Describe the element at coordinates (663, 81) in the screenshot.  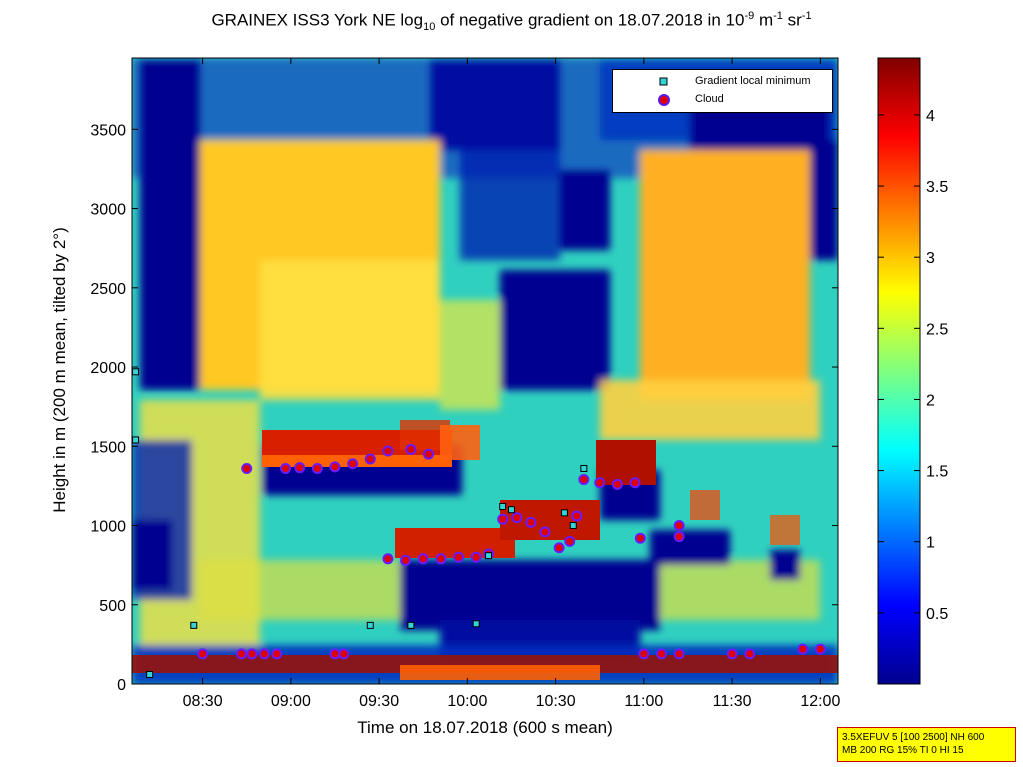
I see `square-marker-icon` at that location.